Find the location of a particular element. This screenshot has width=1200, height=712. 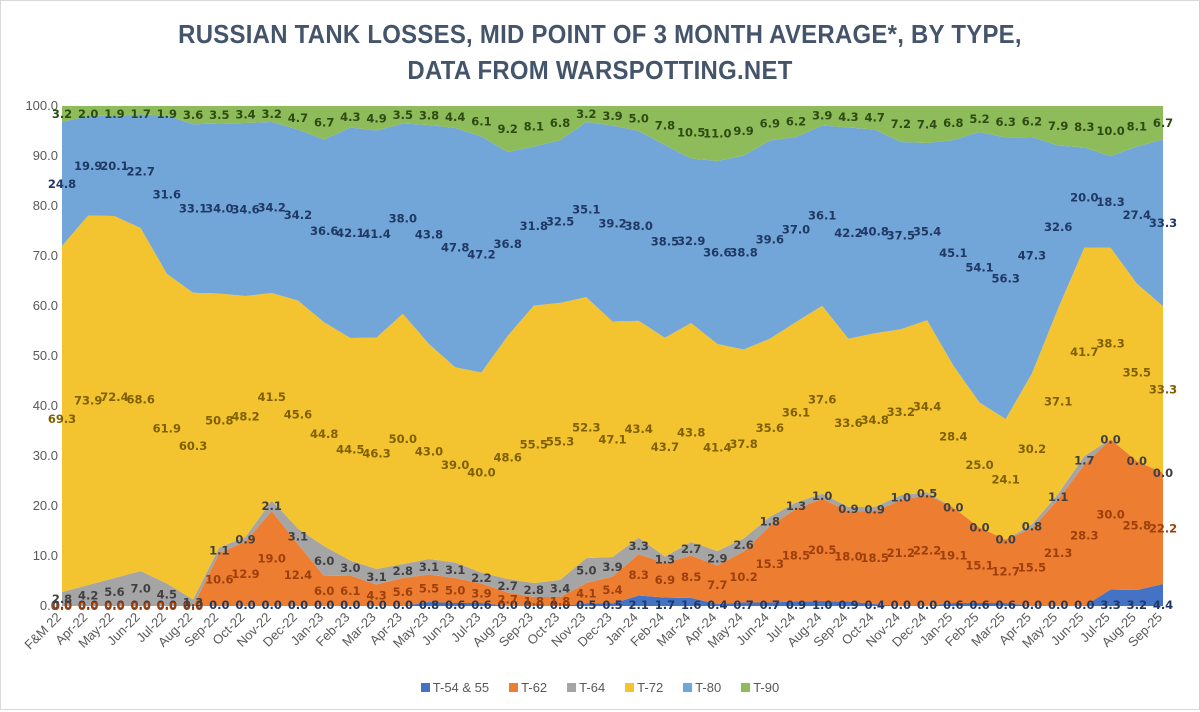

data-label-t-64: 1.8 is located at coordinates (770, 521).